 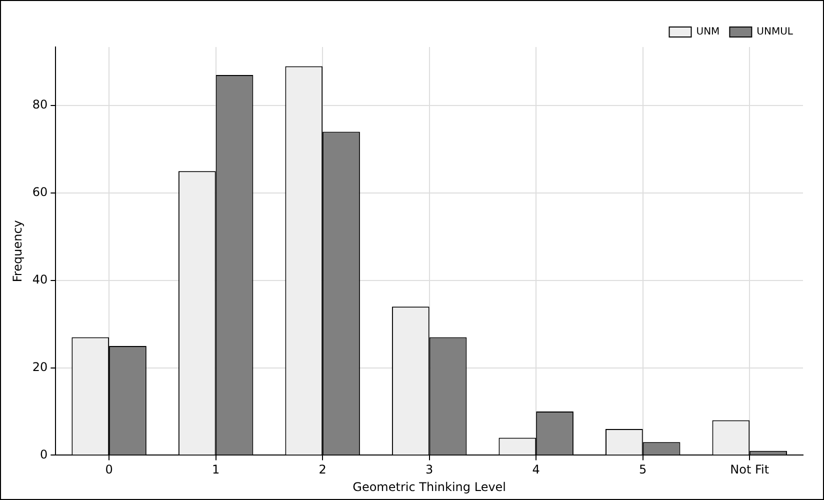 I want to click on x-tick-label: 4, so click(x=536, y=469).